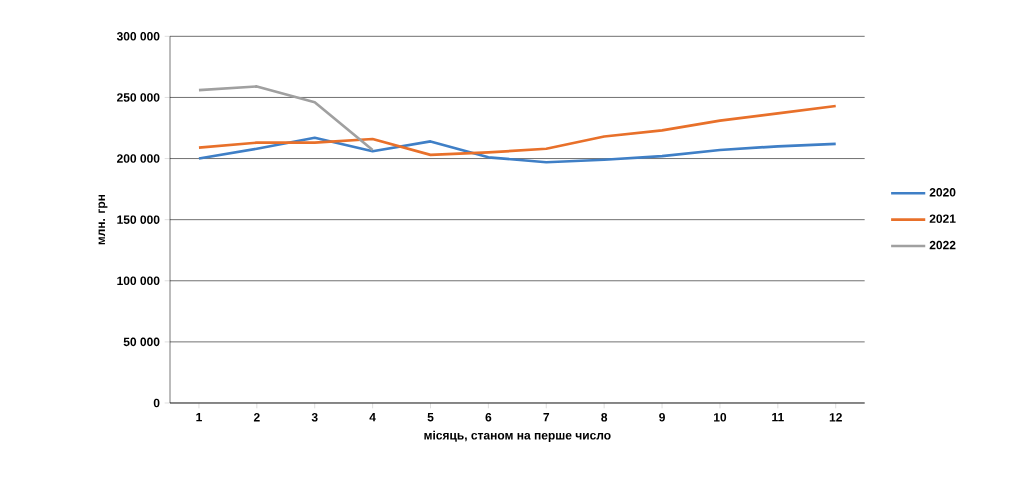  Describe the element at coordinates (256, 417) in the screenshot. I see `x-tick-label: 2` at that location.